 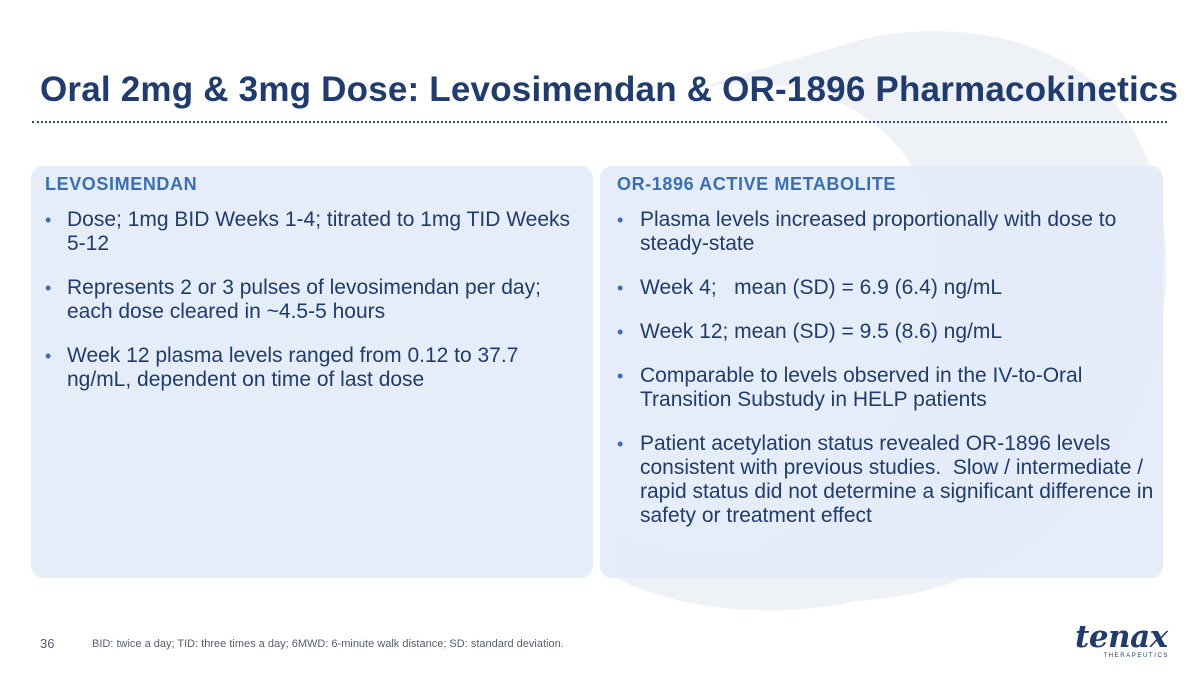 I want to click on levosimendan-heading: LEVOSIMENDAN, so click(x=121, y=184).